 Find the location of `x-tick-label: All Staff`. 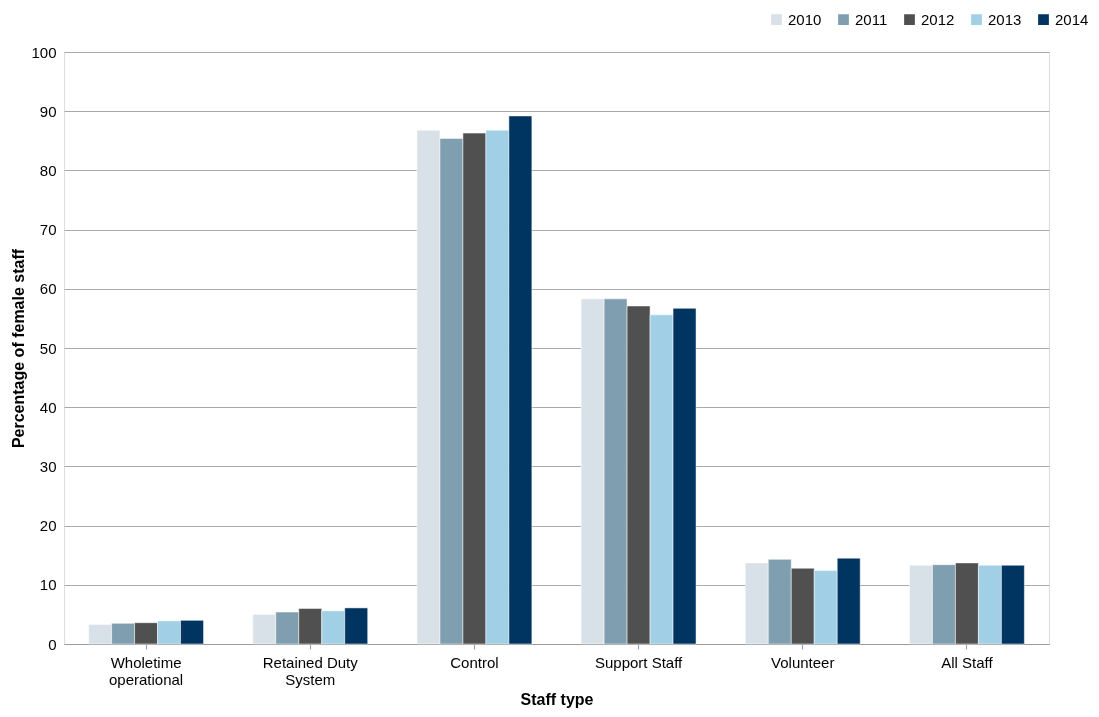

x-tick-label: All Staff is located at coordinates (967, 662).